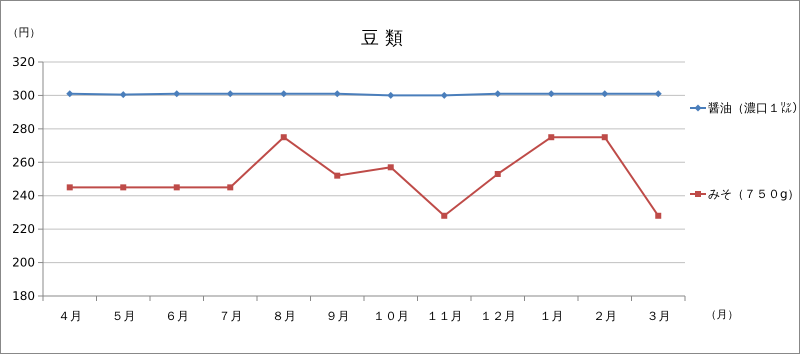 This screenshot has width=800, height=354. Describe the element at coordinates (23, 162) in the screenshot. I see `y-tick-label: 260` at that location.